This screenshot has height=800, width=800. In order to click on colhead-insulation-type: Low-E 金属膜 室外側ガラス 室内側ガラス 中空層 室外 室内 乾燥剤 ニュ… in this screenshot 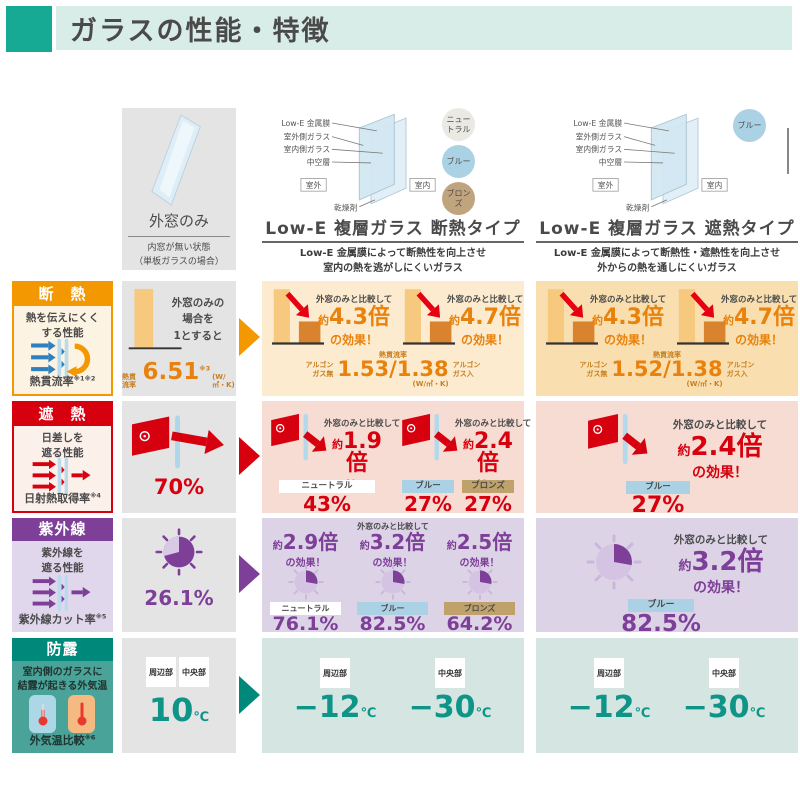, I will do `click(393, 190)`.